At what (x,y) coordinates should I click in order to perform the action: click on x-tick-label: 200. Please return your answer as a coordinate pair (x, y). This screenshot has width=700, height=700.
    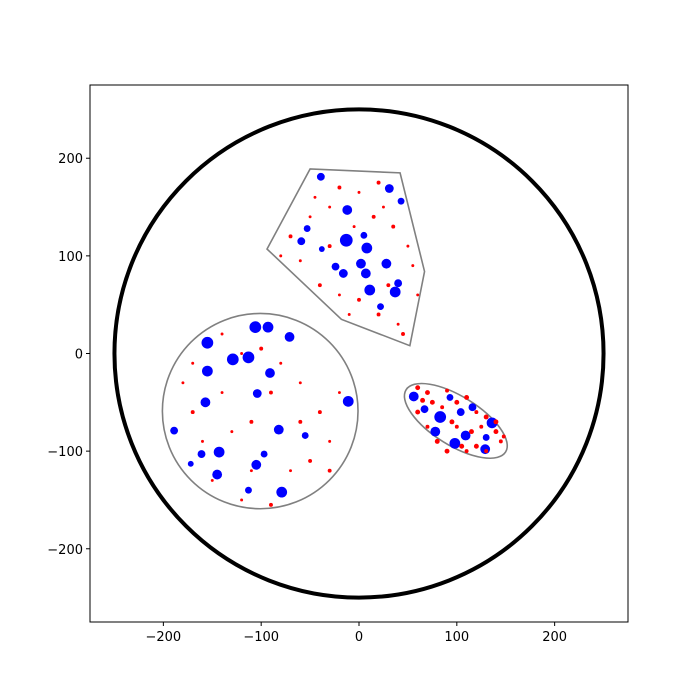
    Looking at the image, I should click on (554, 637).